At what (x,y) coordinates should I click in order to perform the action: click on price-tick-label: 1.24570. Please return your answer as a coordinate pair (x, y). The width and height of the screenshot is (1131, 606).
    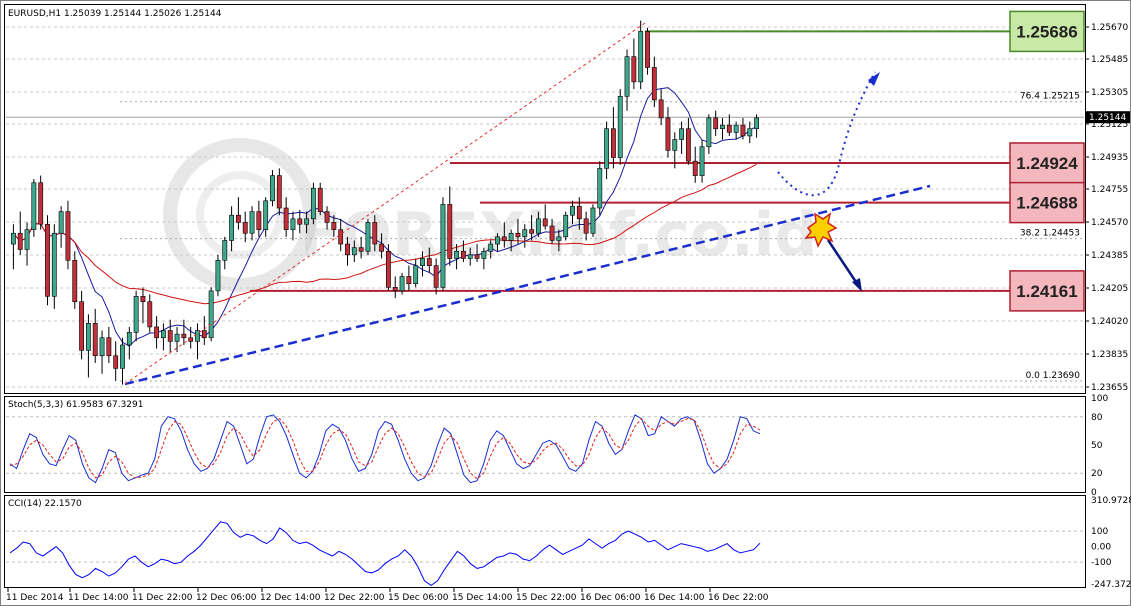
    Looking at the image, I should click on (1109, 223).